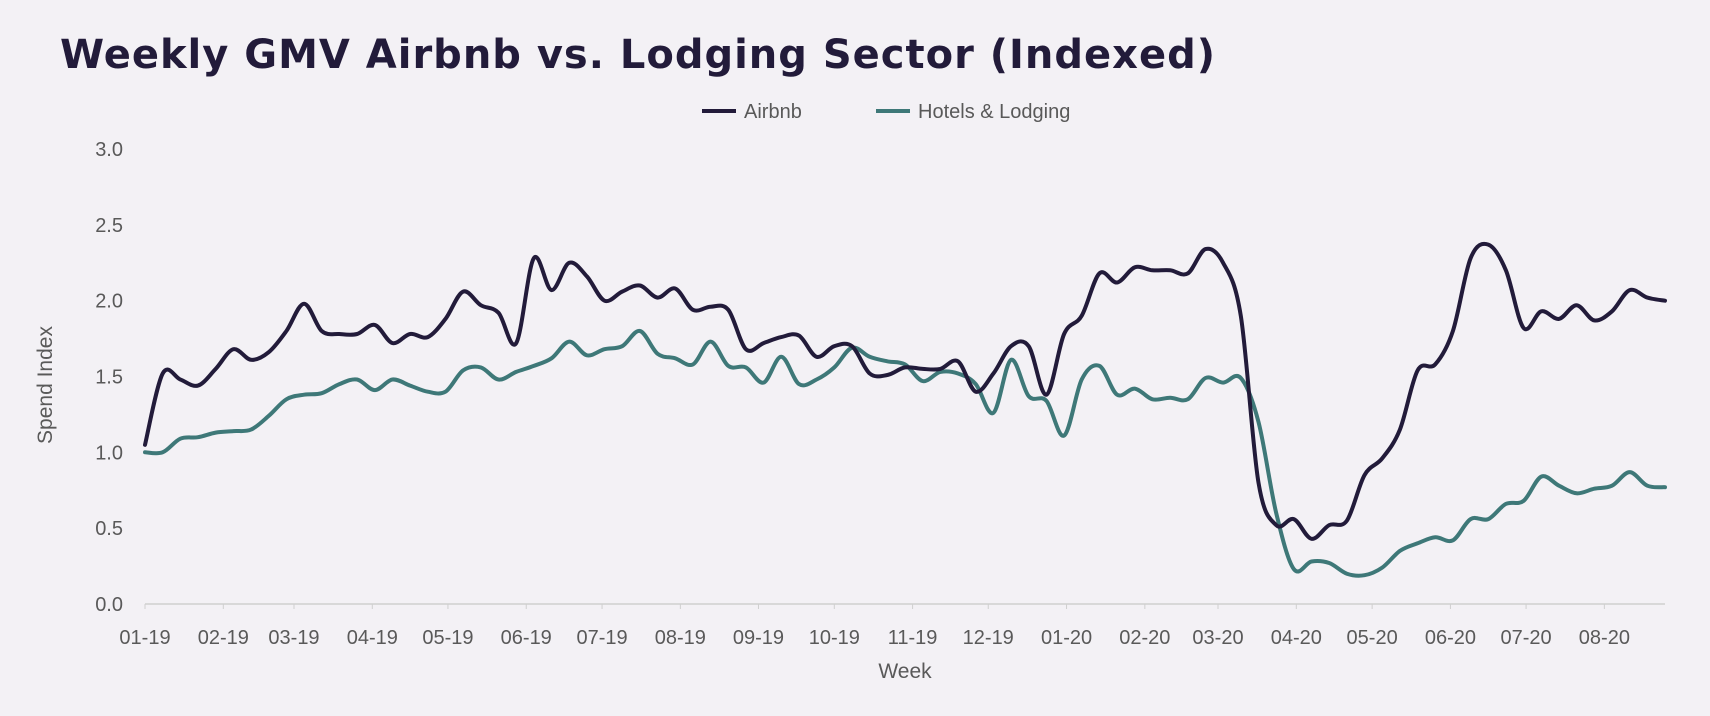  I want to click on x-tick-label: 01-20, so click(1066, 638).